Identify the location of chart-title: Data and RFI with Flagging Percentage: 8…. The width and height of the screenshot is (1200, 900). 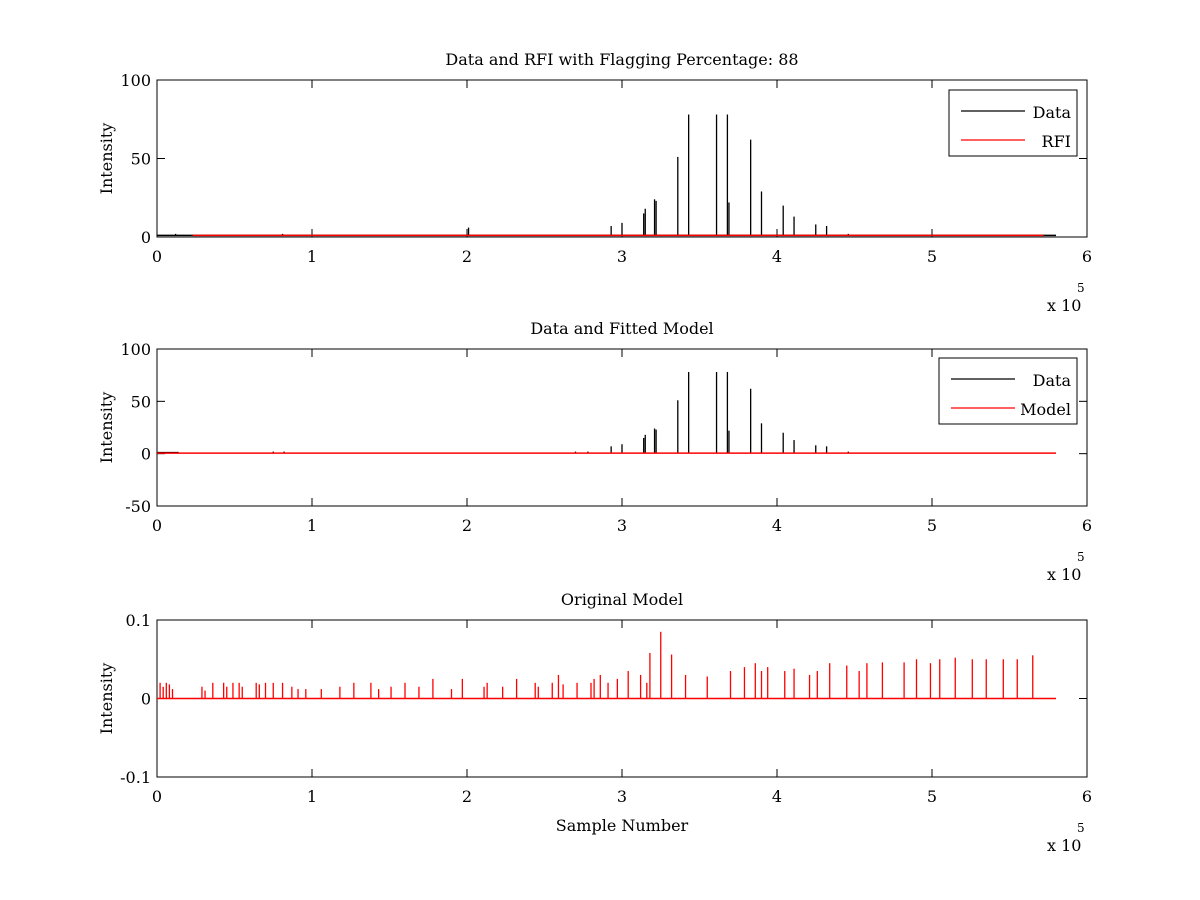
(621, 59).